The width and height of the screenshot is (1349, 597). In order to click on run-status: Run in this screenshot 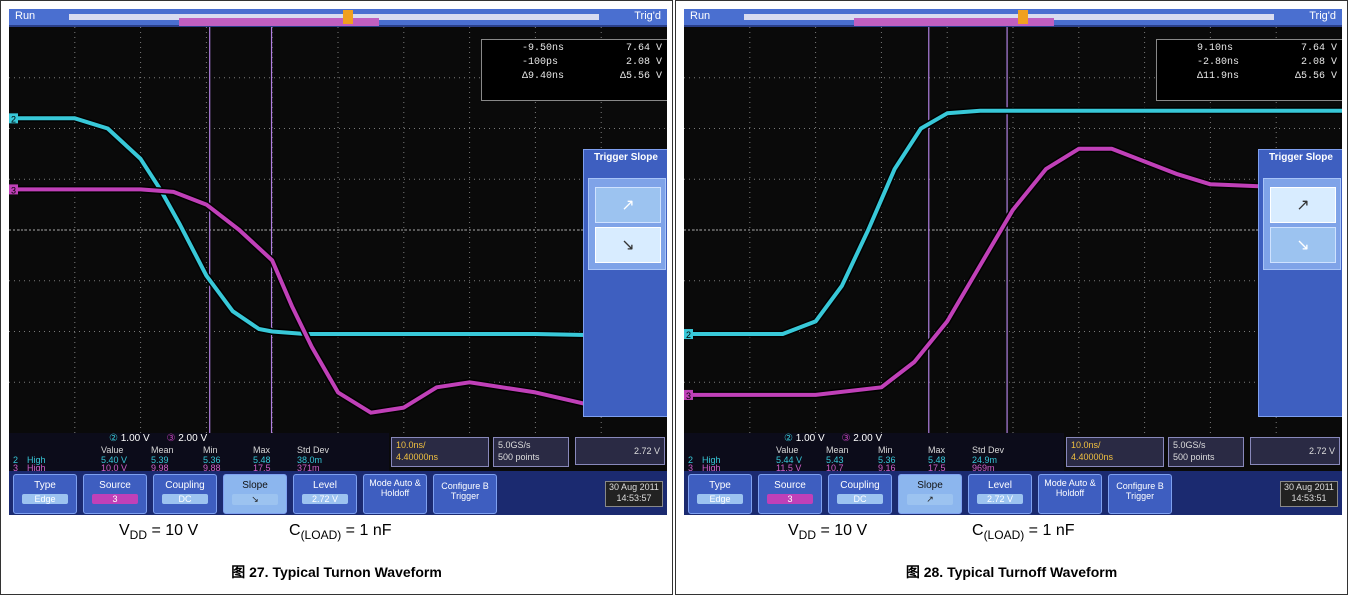, I will do `click(700, 16)`.